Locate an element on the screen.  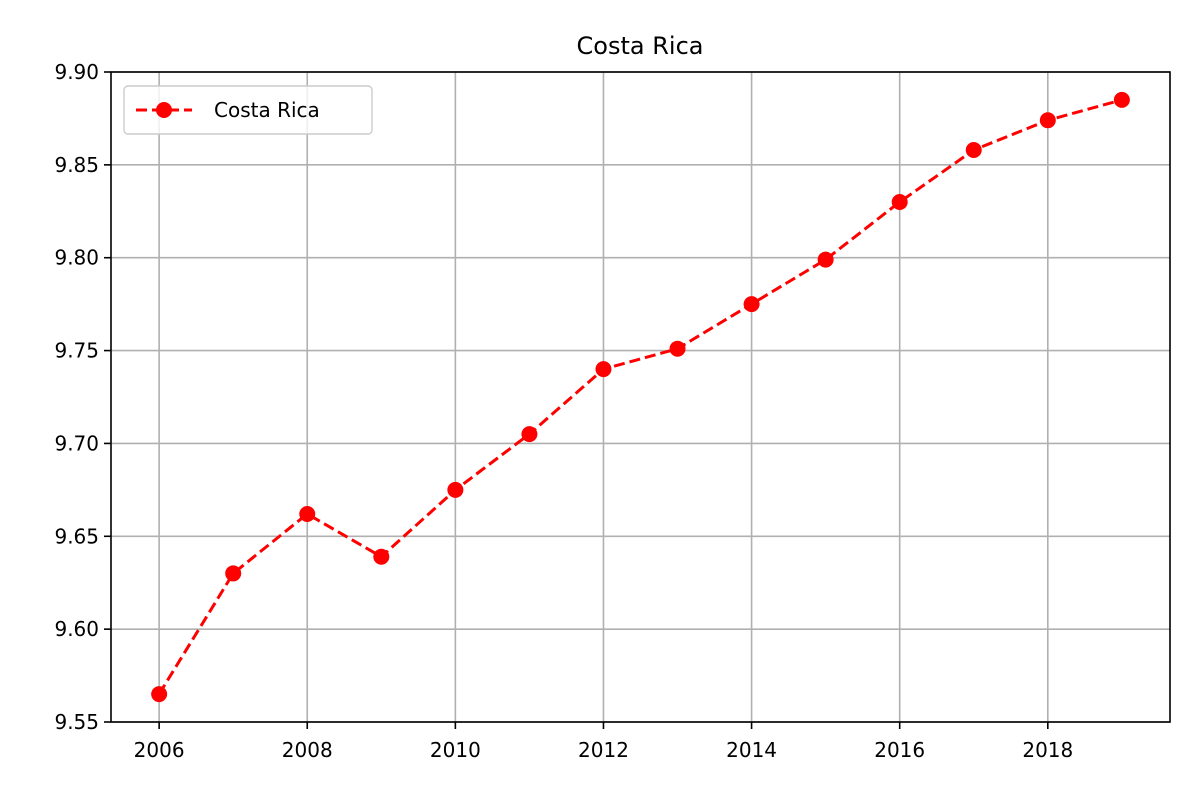
y-tick-label: 9.90 is located at coordinates (76, 72).